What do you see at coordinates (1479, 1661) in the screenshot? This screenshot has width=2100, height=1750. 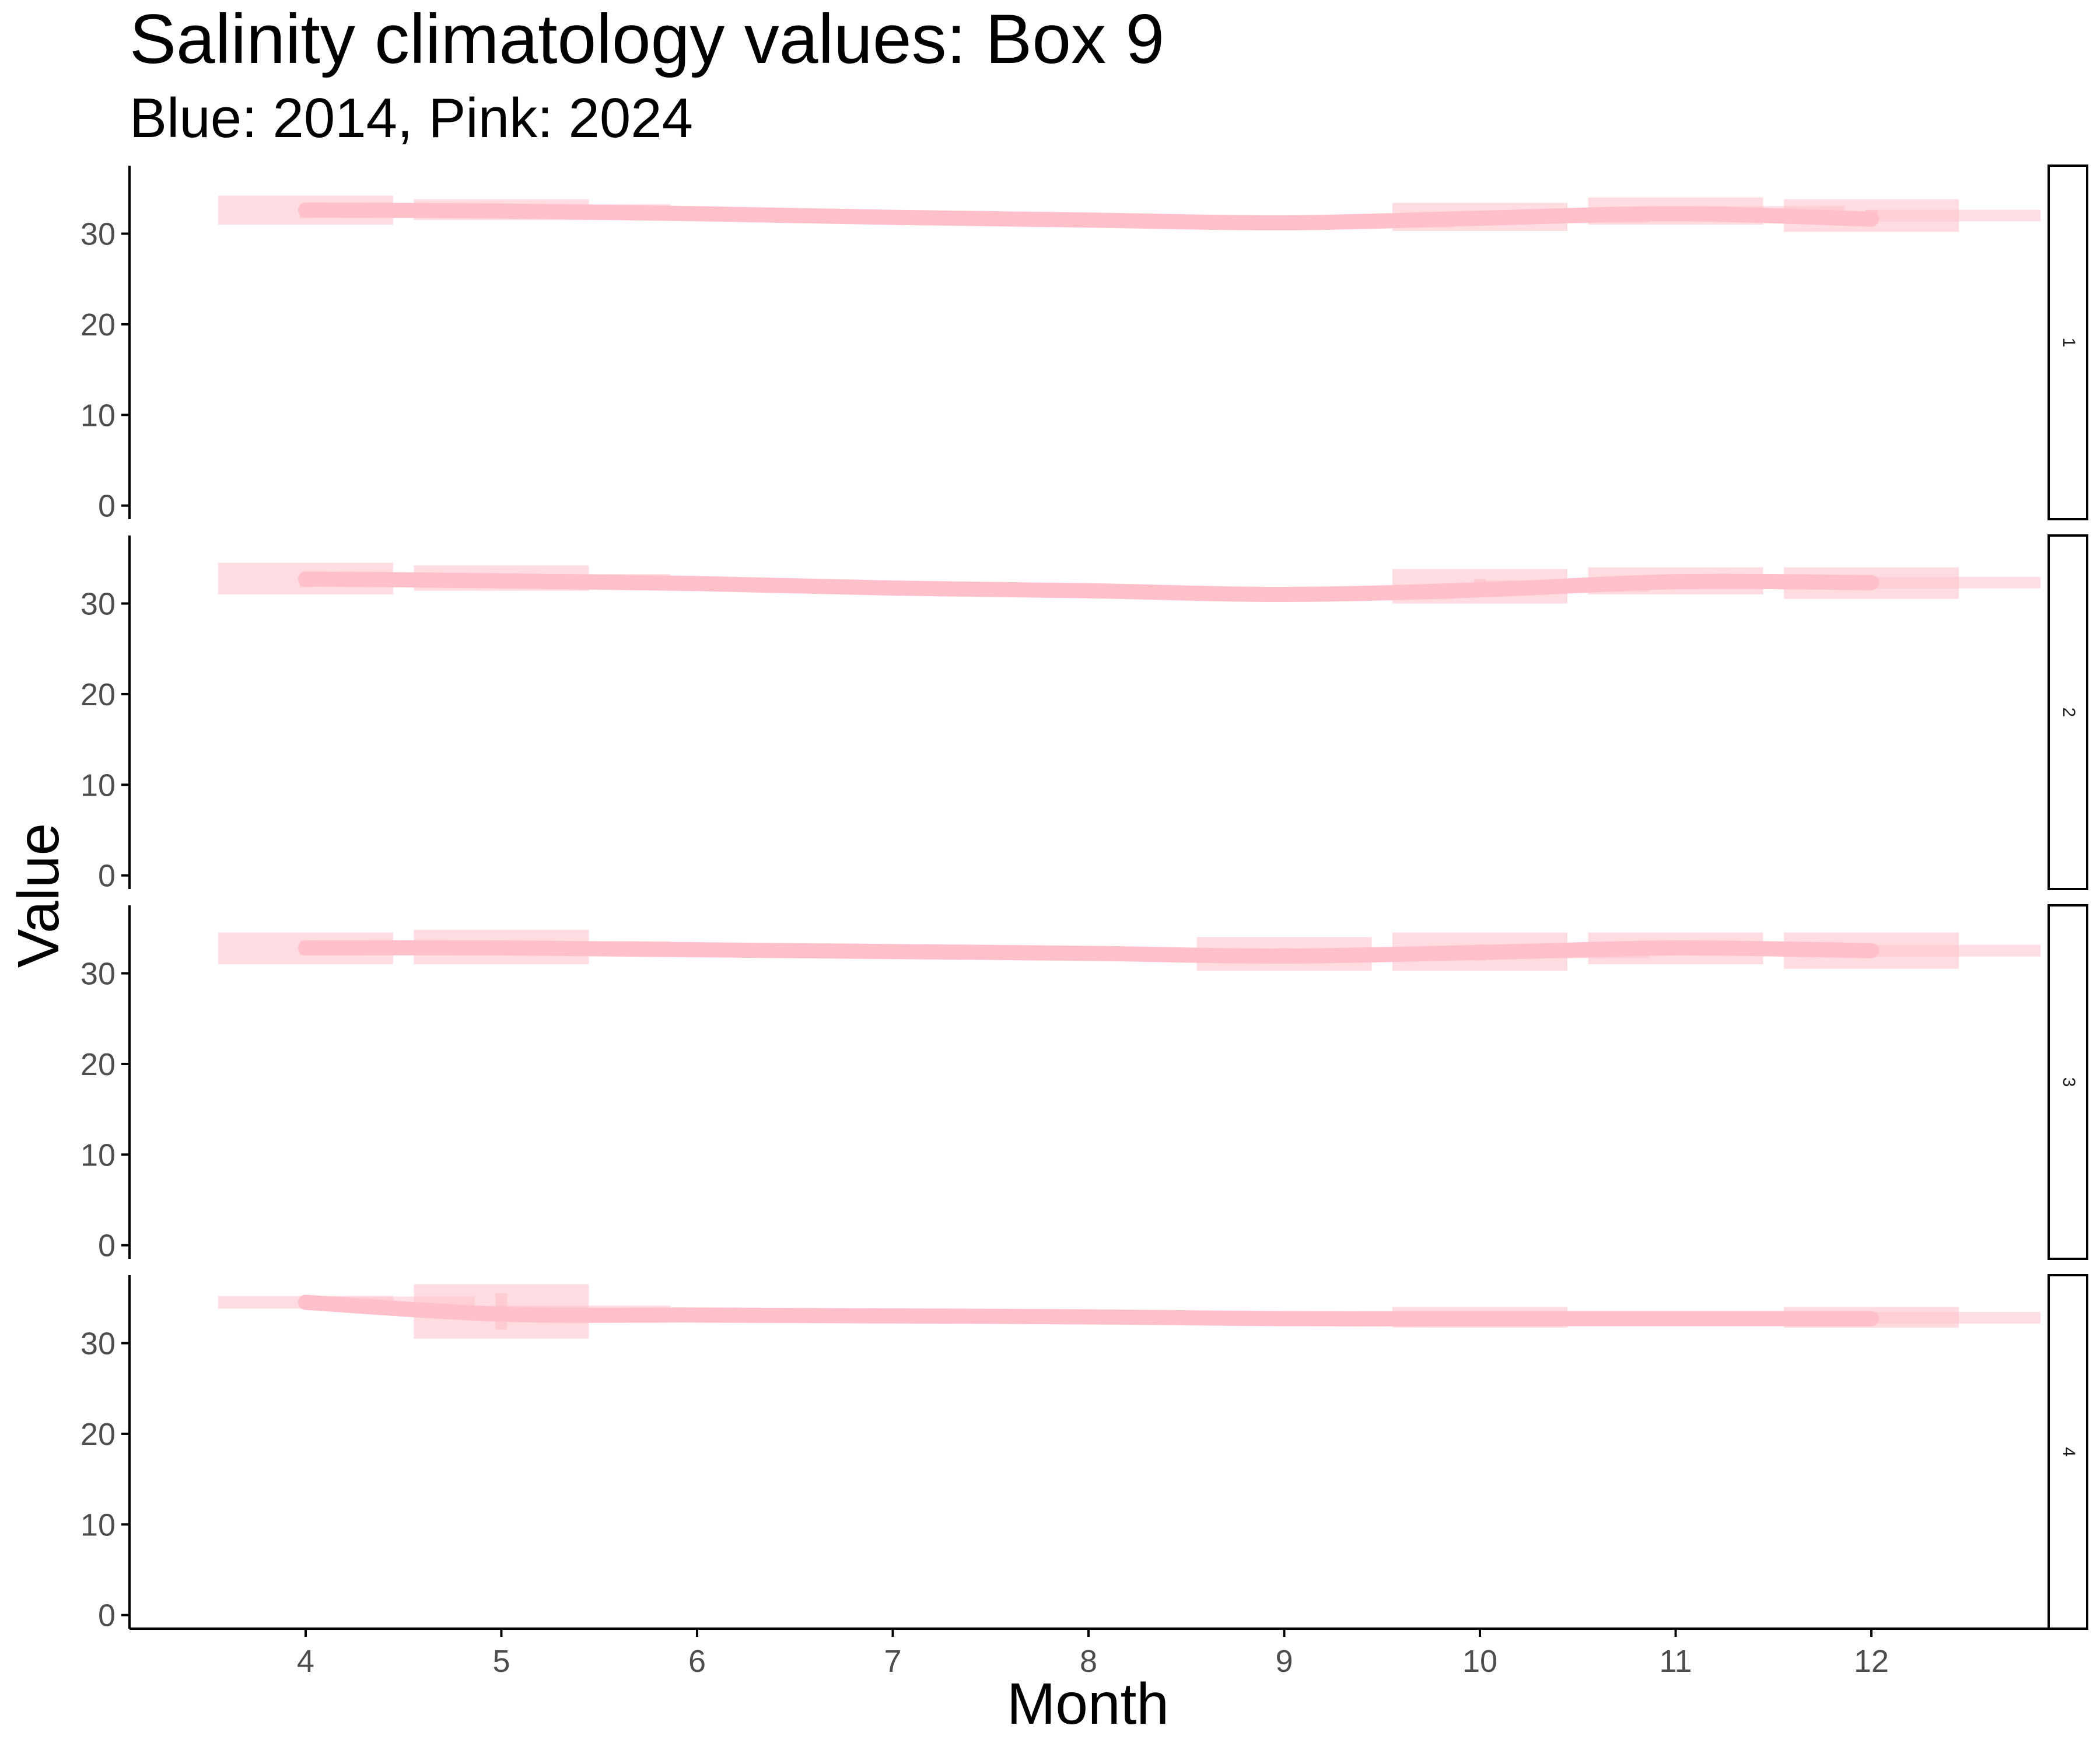 I see `x-tick-label: 10` at bounding box center [1479, 1661].